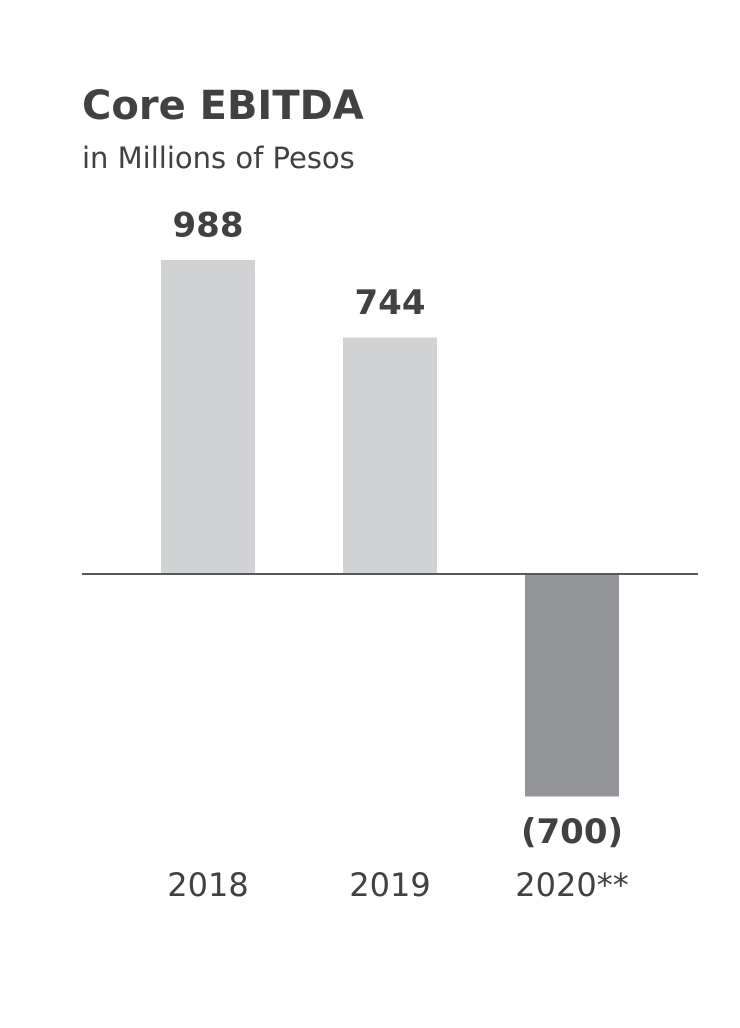 The image size is (740, 1028). Describe the element at coordinates (571, 885) in the screenshot. I see `x-tick-label: 2020**` at that location.